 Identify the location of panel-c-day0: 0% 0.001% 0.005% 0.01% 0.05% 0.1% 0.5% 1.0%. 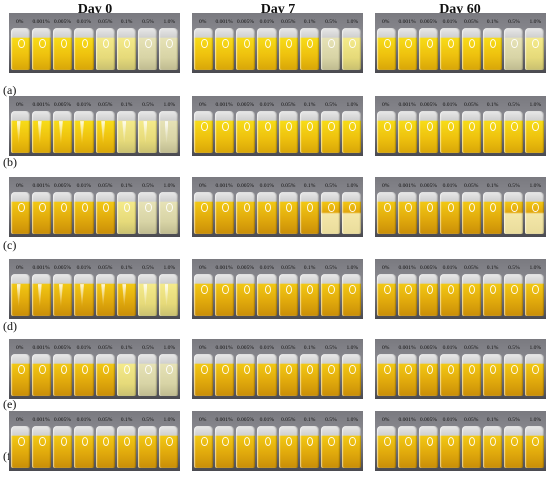
(94, 207).